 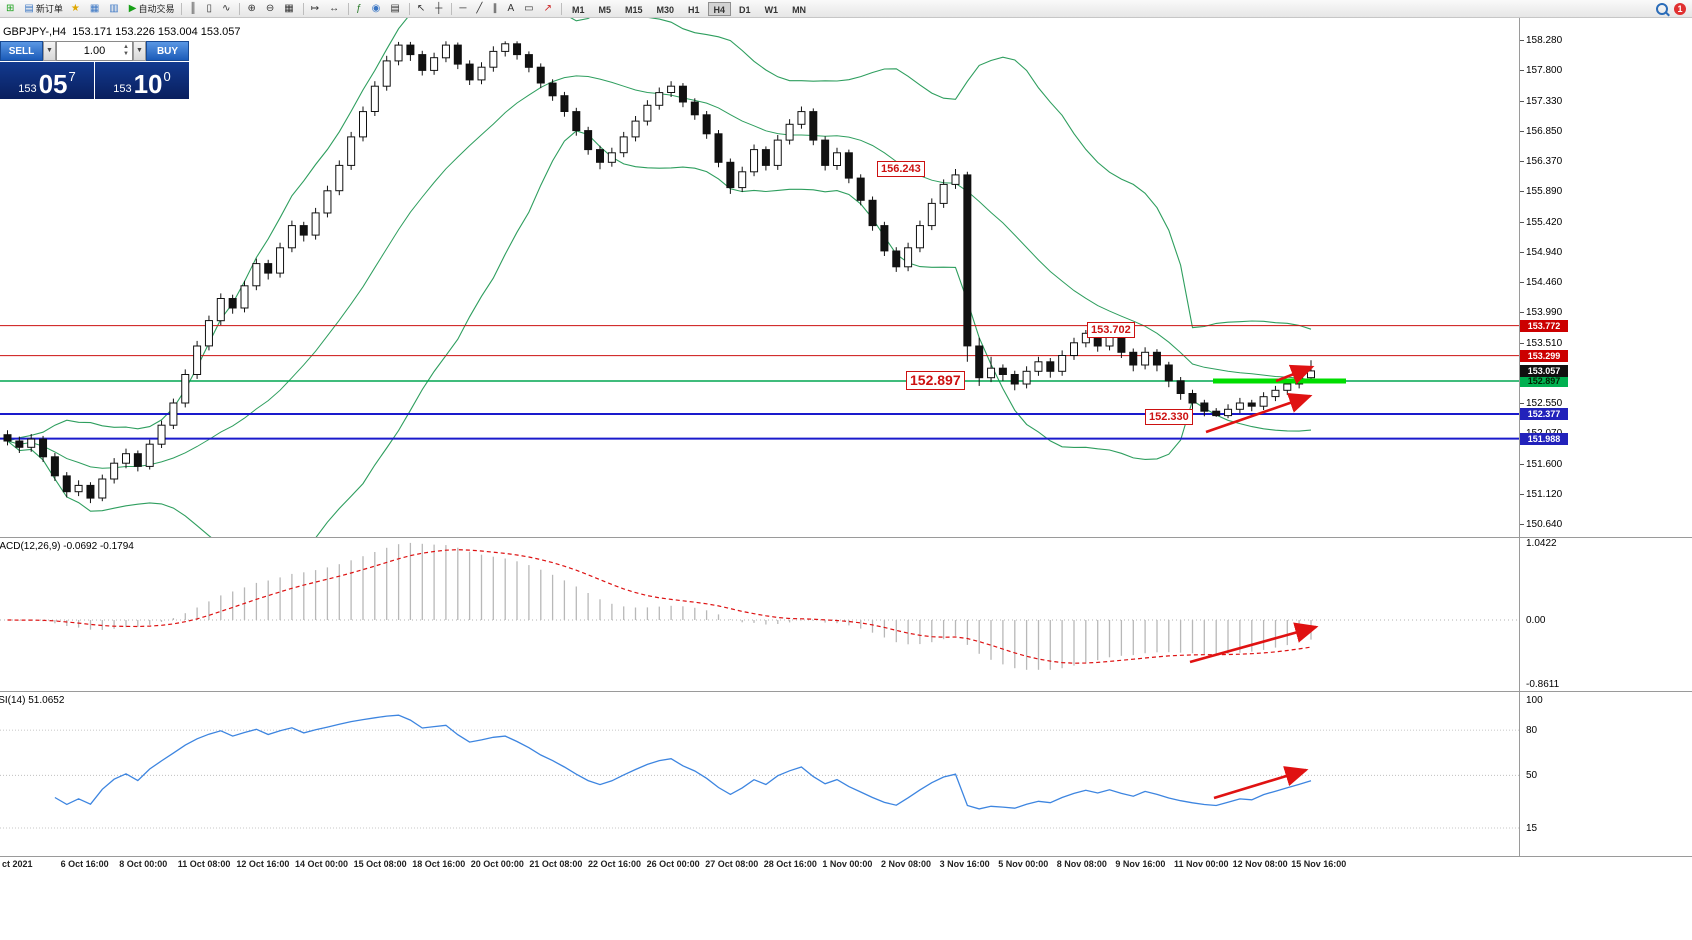 What do you see at coordinates (49, 9) in the screenshot?
I see `new-order-button-label: 新订单` at bounding box center [49, 9].